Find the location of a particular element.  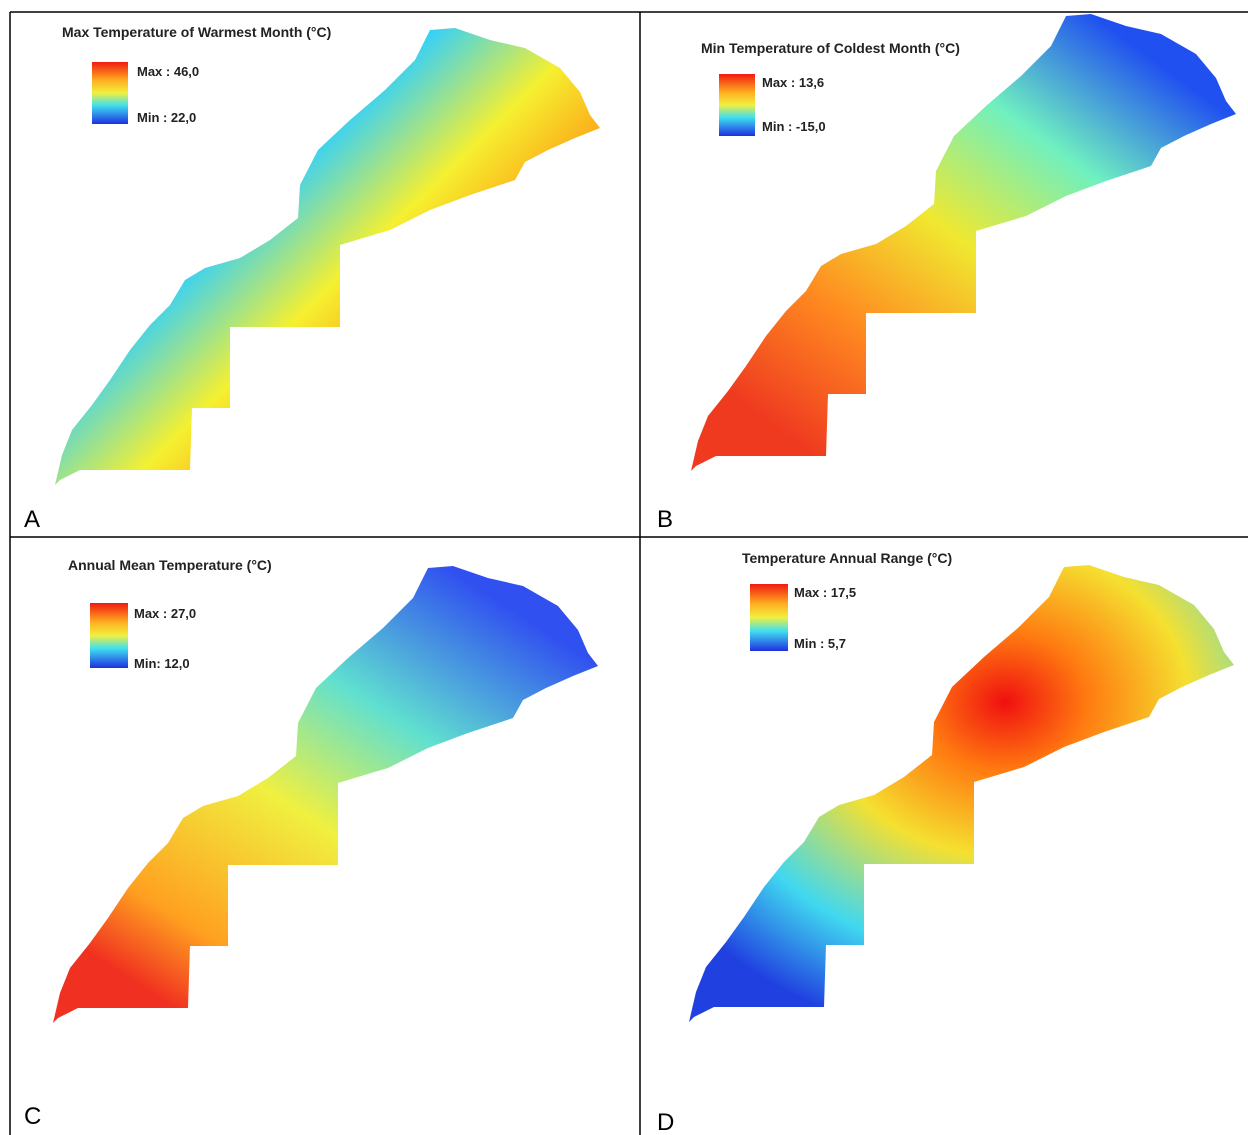

legend-max: Max : 17,5 is located at coordinates (825, 592).